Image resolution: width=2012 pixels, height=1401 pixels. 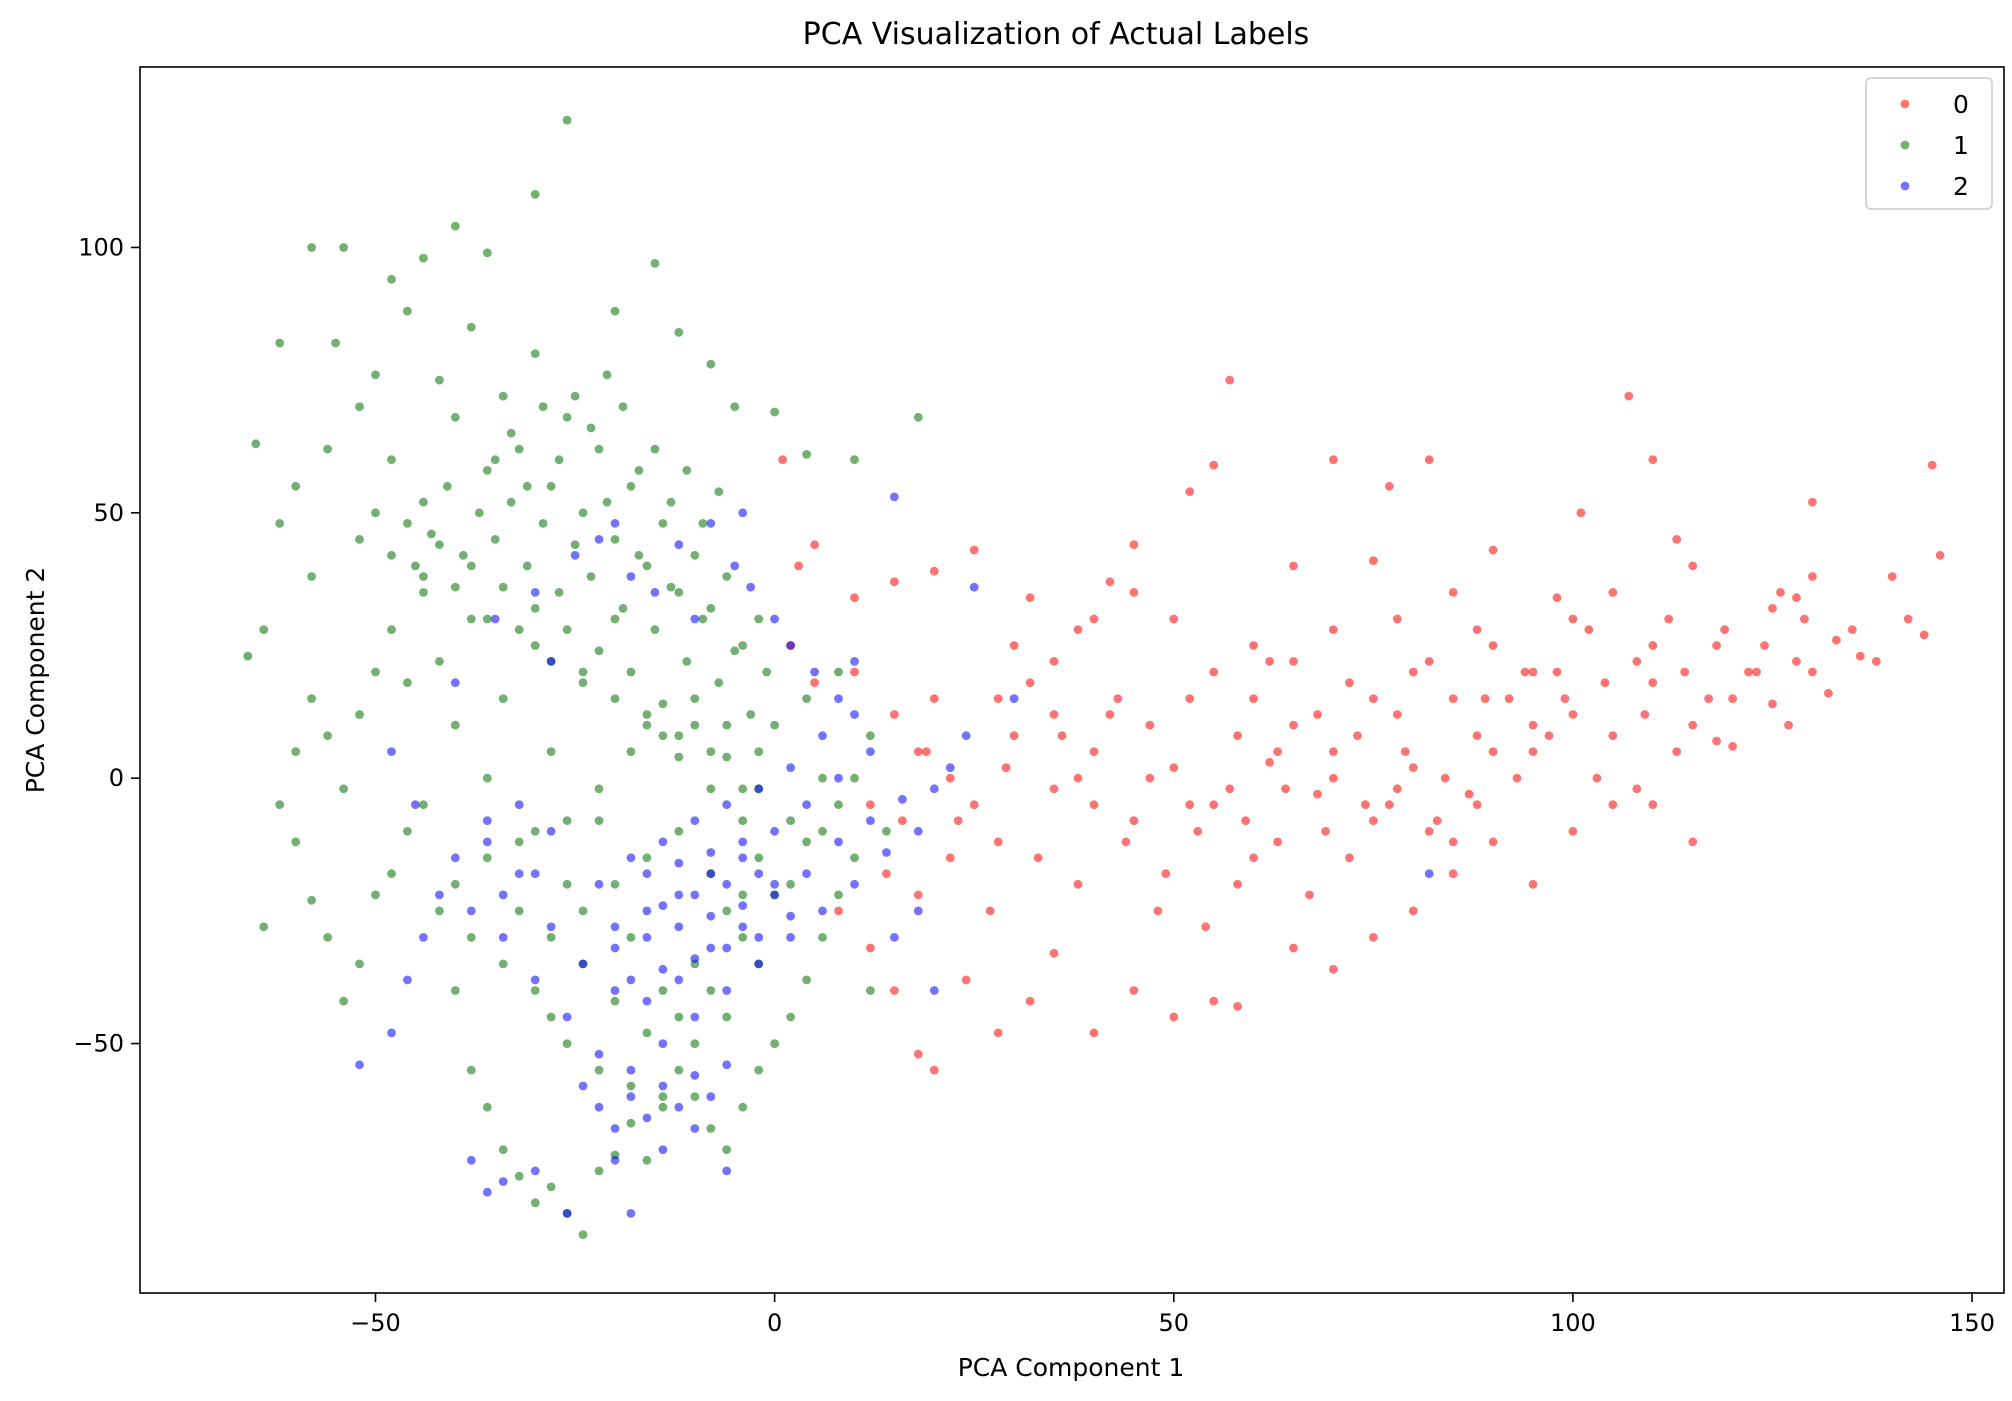 What do you see at coordinates (98, 1044) in the screenshot?
I see `y-tick-label: −50` at bounding box center [98, 1044].